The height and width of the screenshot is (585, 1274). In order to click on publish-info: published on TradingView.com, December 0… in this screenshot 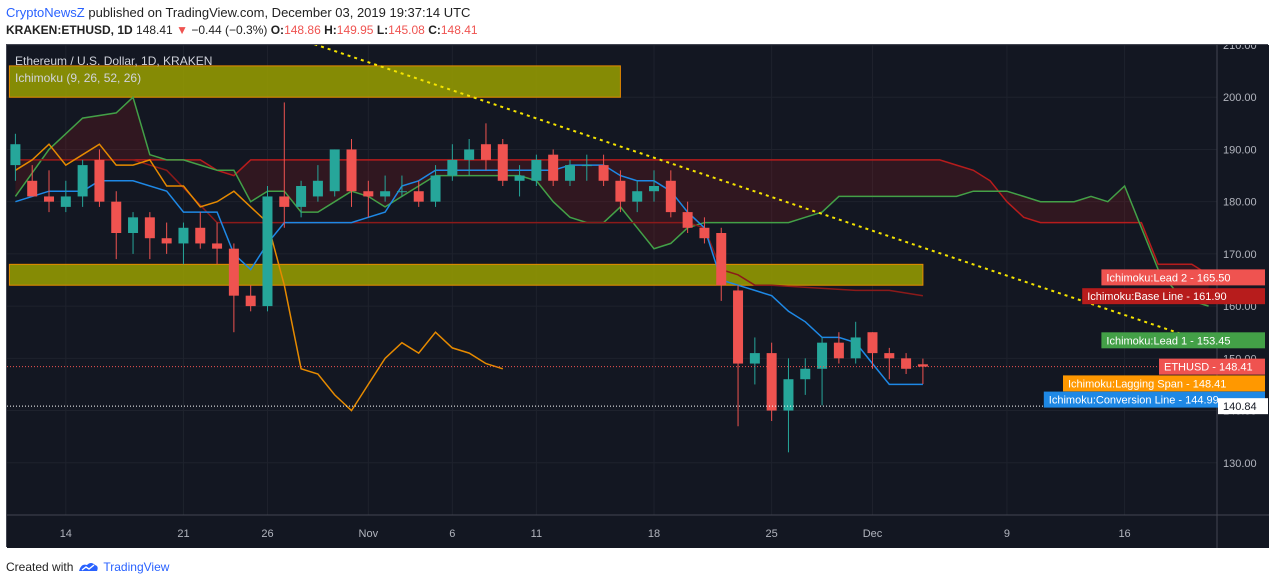, I will do `click(277, 12)`.